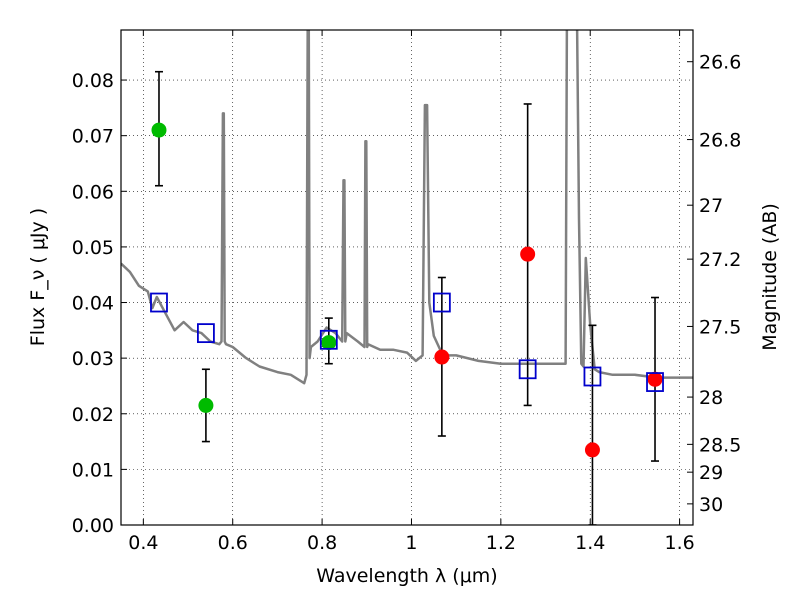  What do you see at coordinates (233, 543) in the screenshot?
I see `x-tick-label: 0.6` at bounding box center [233, 543].